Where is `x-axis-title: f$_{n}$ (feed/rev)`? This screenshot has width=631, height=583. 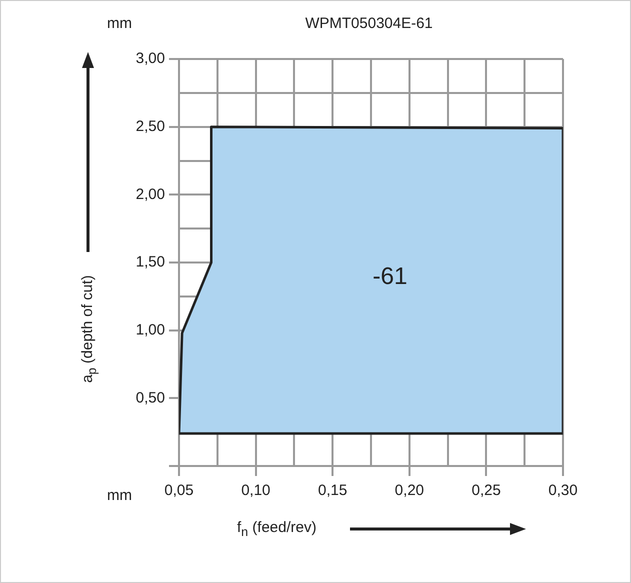
x-axis-title: f$_{n}$ (feed/rev) is located at coordinates (276, 529).